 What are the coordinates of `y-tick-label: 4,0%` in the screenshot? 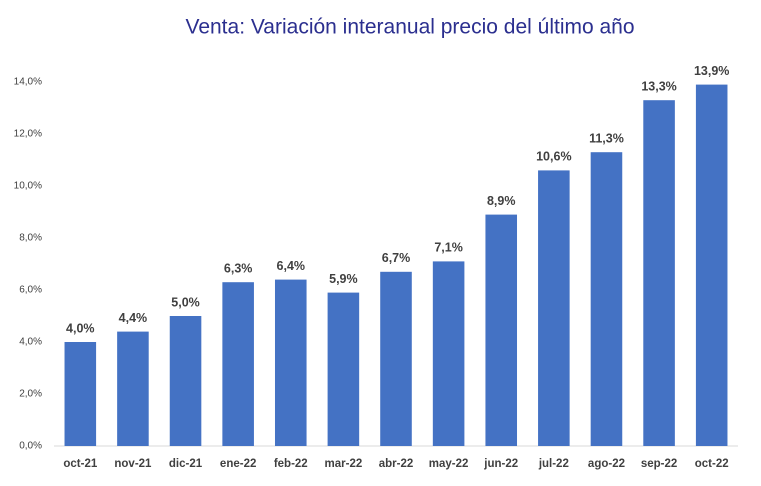 It's located at (30, 342).